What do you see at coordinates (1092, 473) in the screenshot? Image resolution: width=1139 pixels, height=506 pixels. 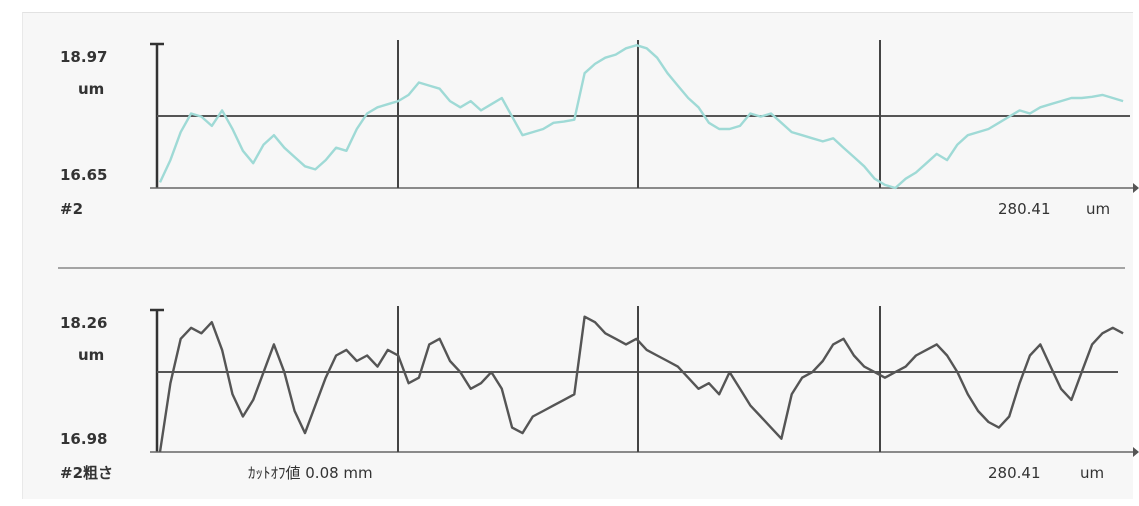 I see `panel-bottom-xunit-label: um` at bounding box center [1092, 473].